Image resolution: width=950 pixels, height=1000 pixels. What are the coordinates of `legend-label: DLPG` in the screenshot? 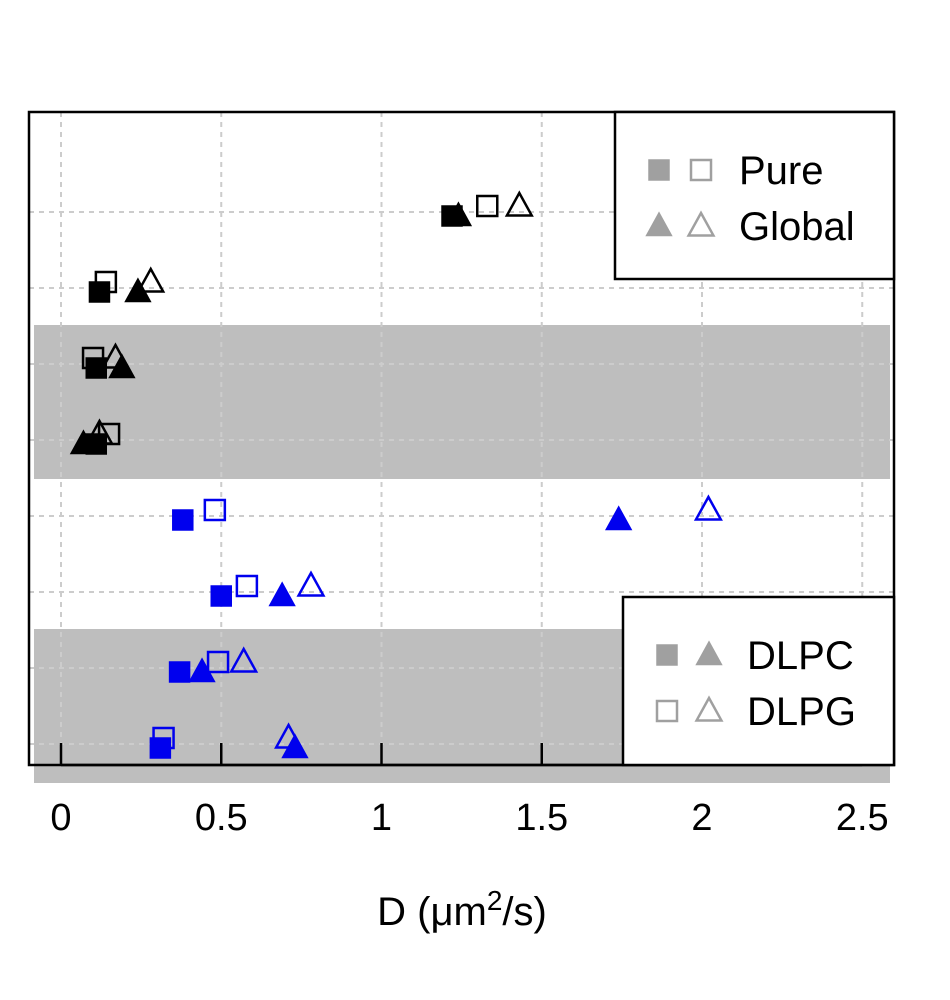 It's located at (801, 712).